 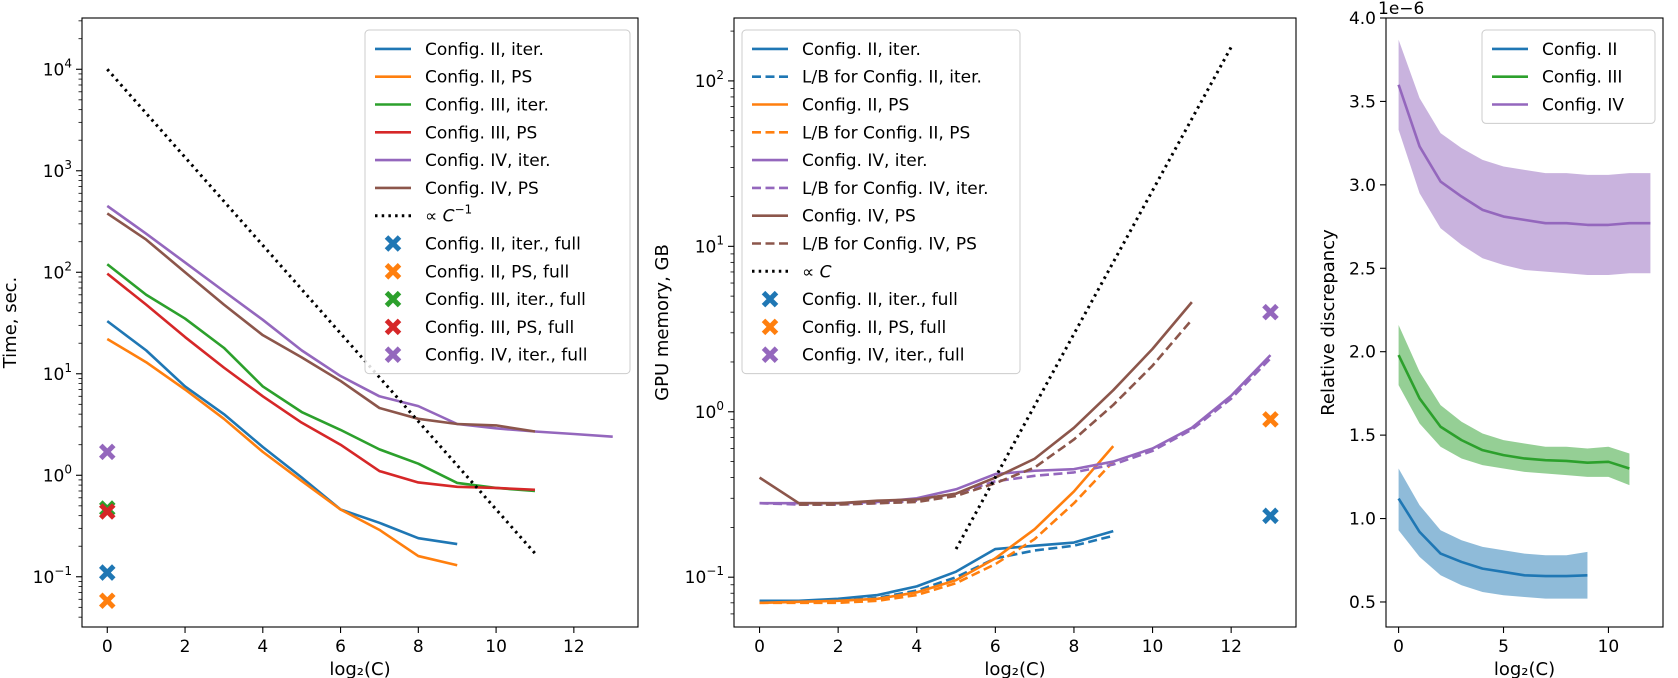 What do you see at coordinates (1153, 647) in the screenshot?
I see `x-tick-label: 10` at bounding box center [1153, 647].